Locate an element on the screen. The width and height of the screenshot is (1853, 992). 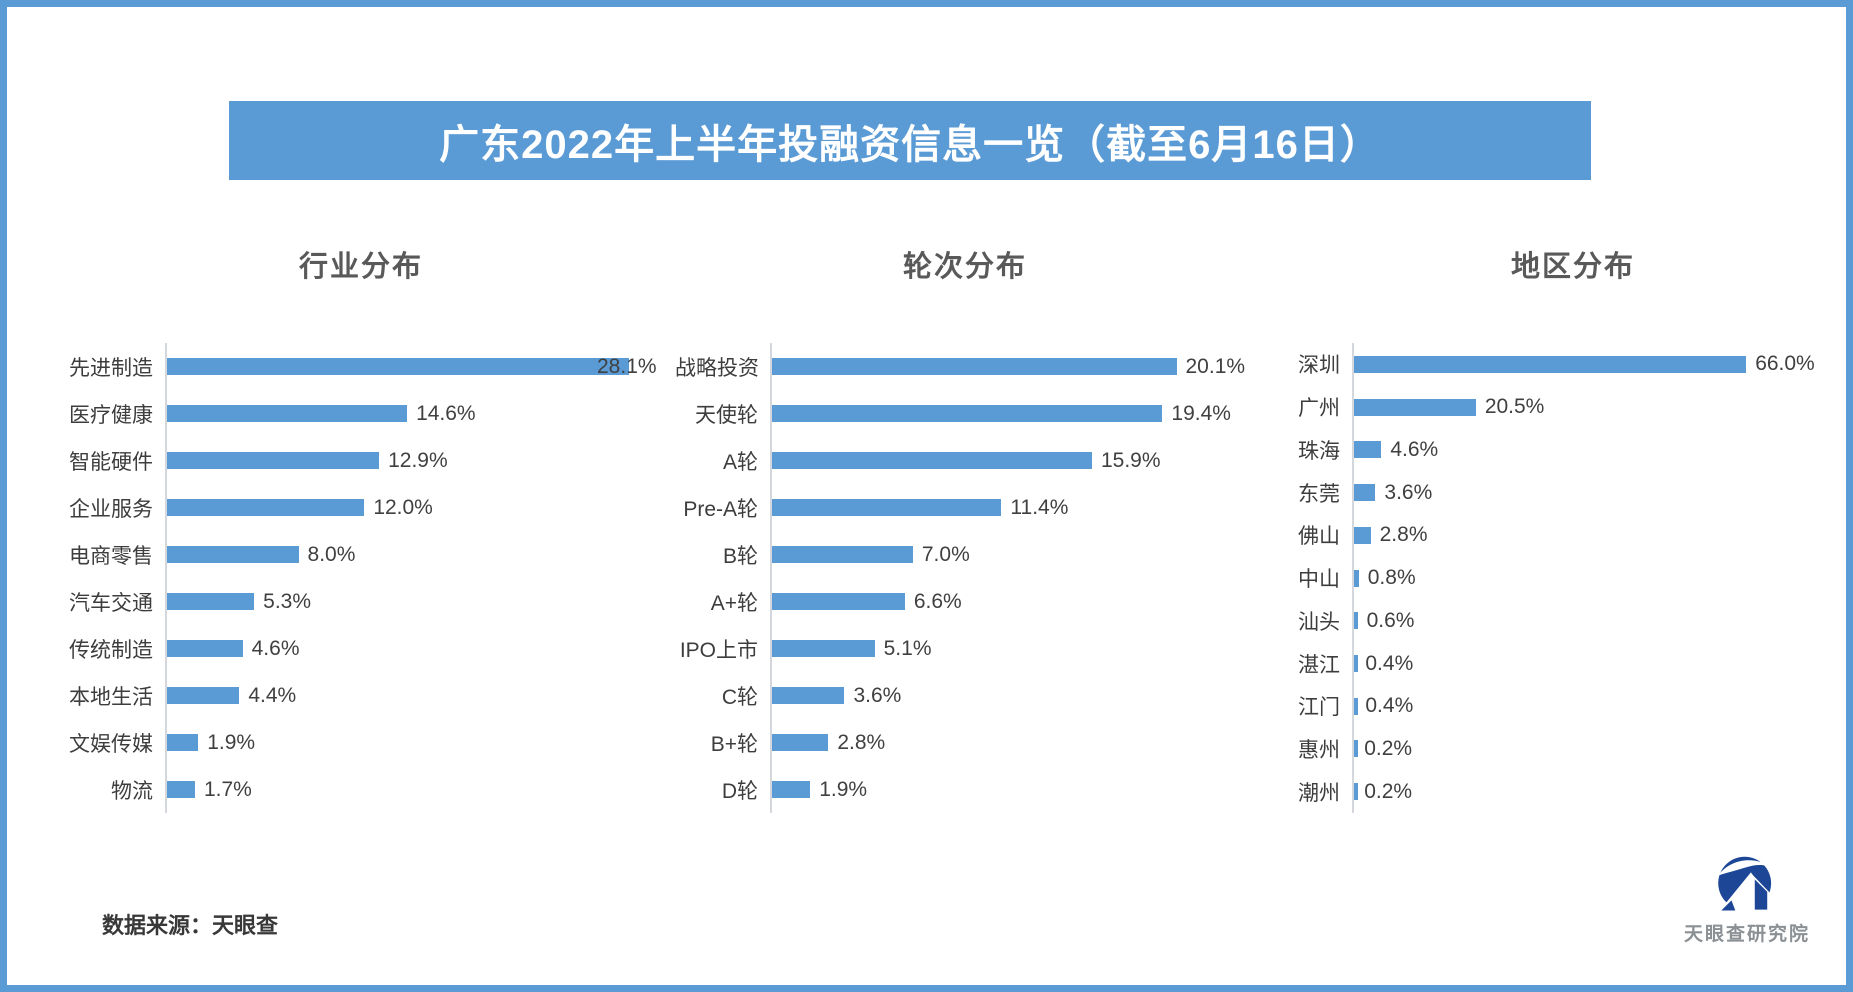
bar-row: IPO上市 5.1% is located at coordinates (965, 648).